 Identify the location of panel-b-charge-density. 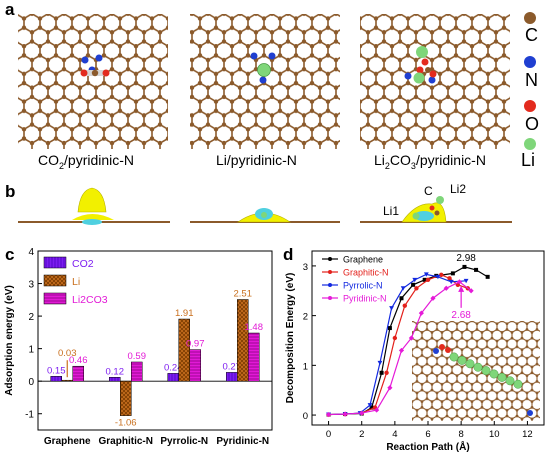
(276, 208).